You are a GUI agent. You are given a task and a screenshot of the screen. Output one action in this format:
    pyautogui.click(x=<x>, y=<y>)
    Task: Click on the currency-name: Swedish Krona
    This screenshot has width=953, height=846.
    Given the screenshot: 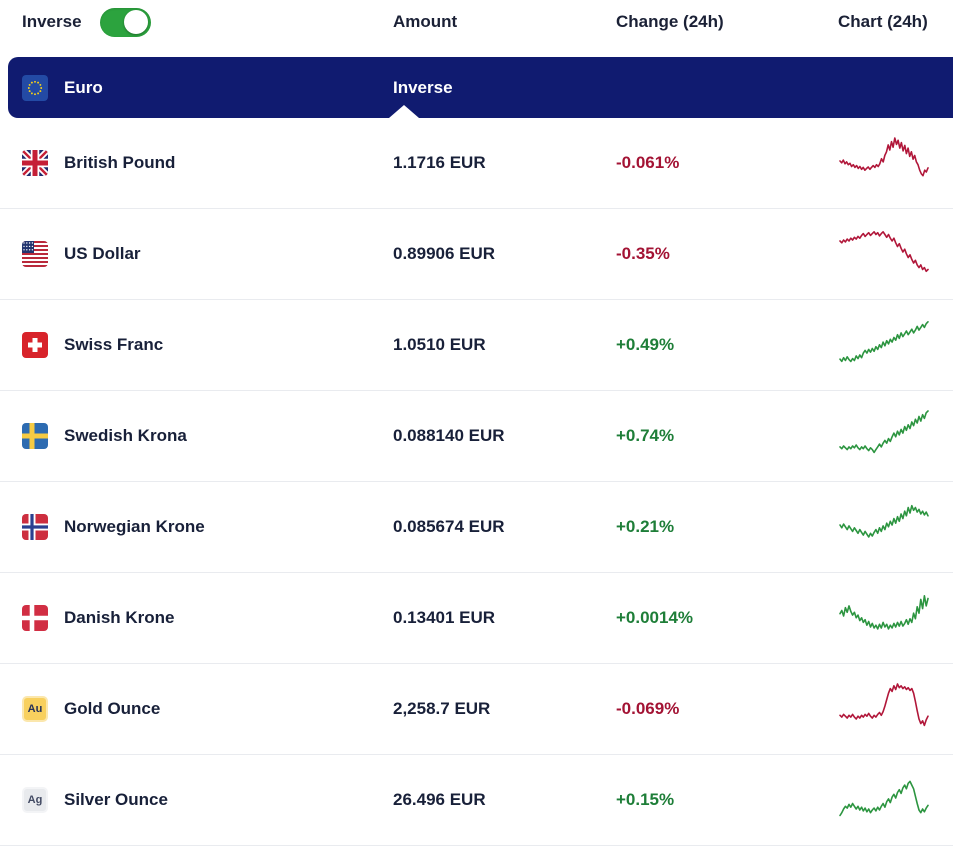 What is the action you would take?
    pyautogui.click(x=125, y=435)
    